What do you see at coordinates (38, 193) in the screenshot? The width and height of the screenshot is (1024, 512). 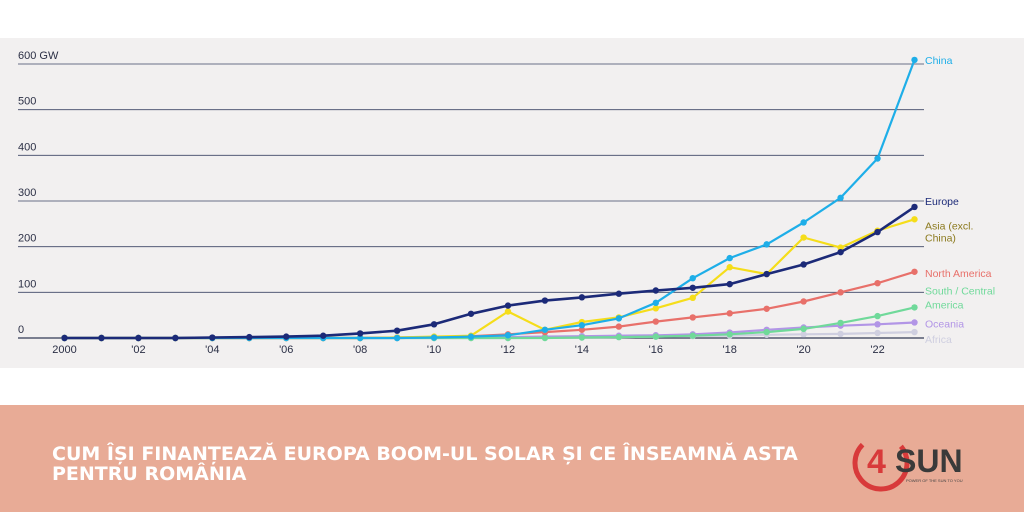 I see `y-axis: 0 100 200 300 400 500 600 GW` at bounding box center [38, 193].